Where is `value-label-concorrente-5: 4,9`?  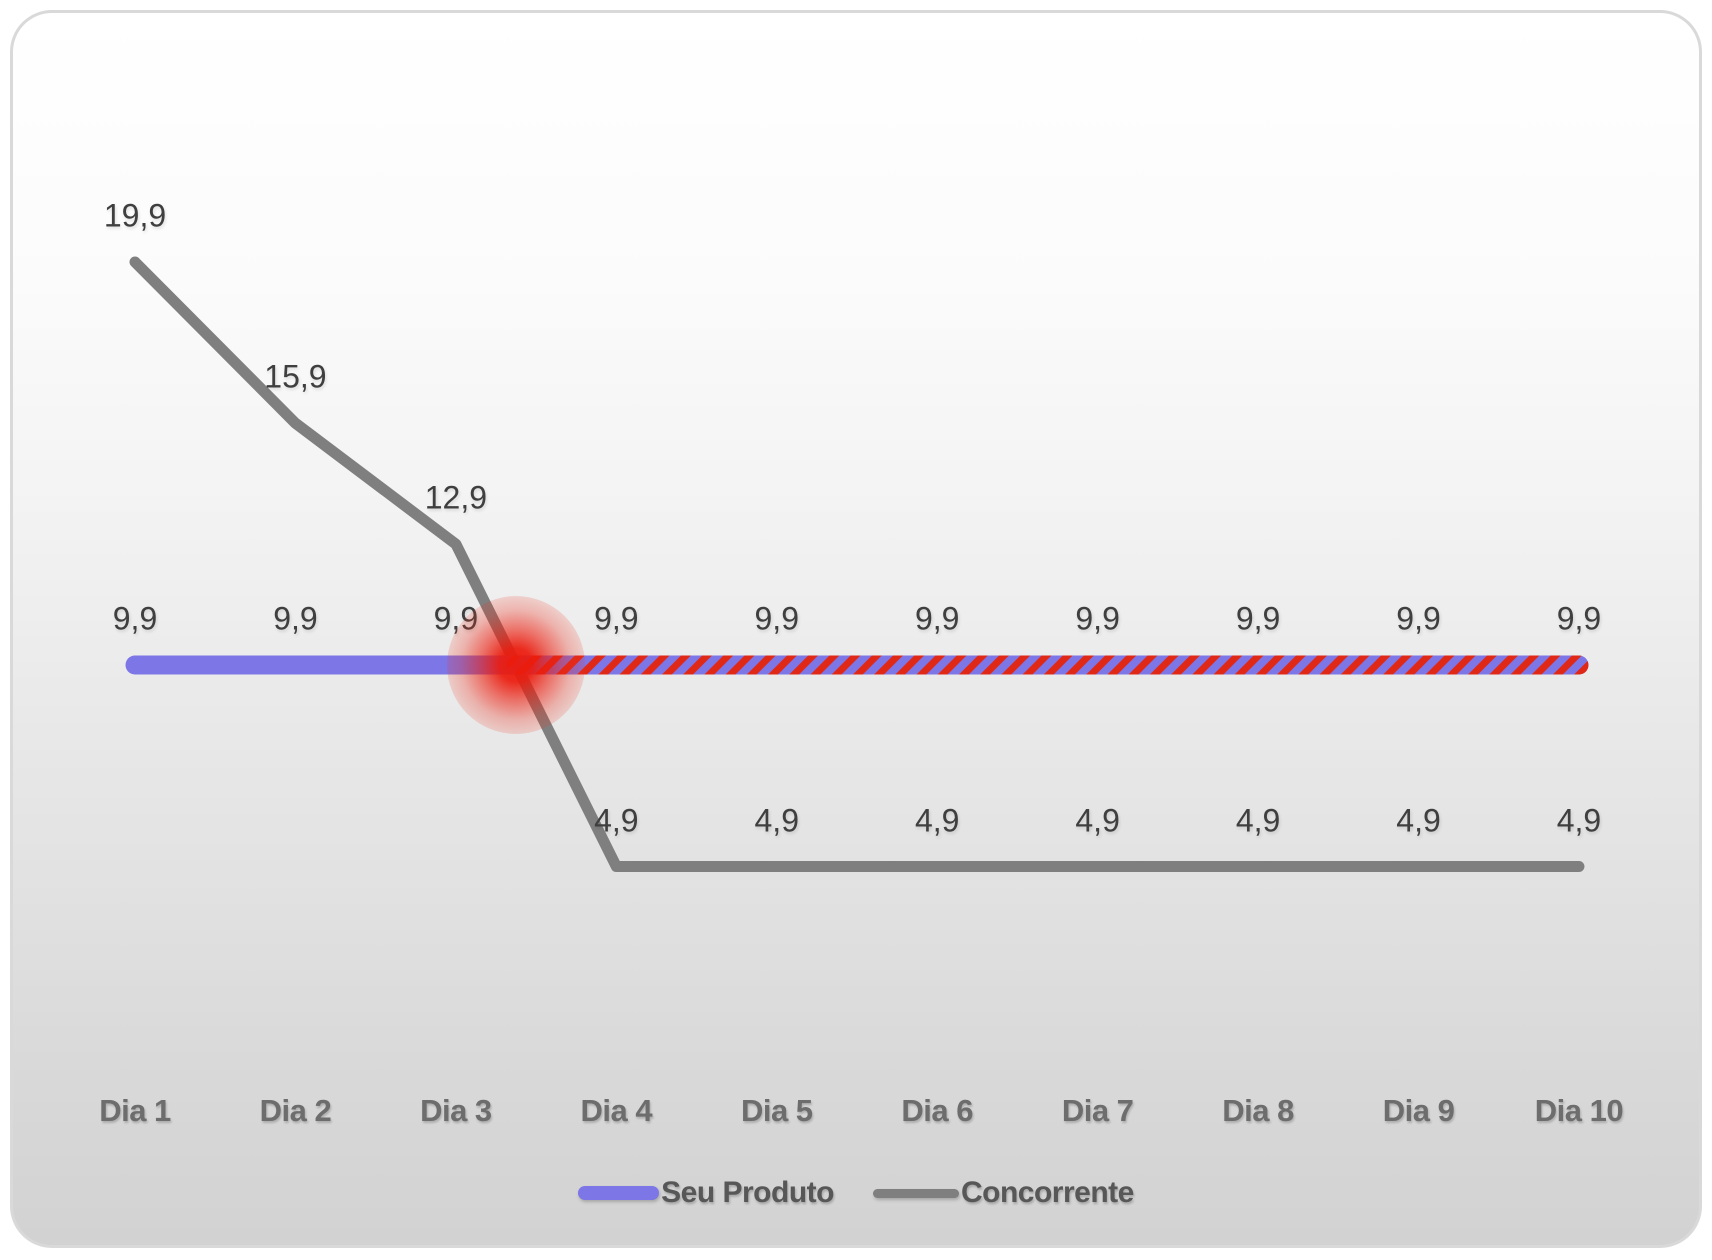 value-label-concorrente-5: 4,9 is located at coordinates (776, 820).